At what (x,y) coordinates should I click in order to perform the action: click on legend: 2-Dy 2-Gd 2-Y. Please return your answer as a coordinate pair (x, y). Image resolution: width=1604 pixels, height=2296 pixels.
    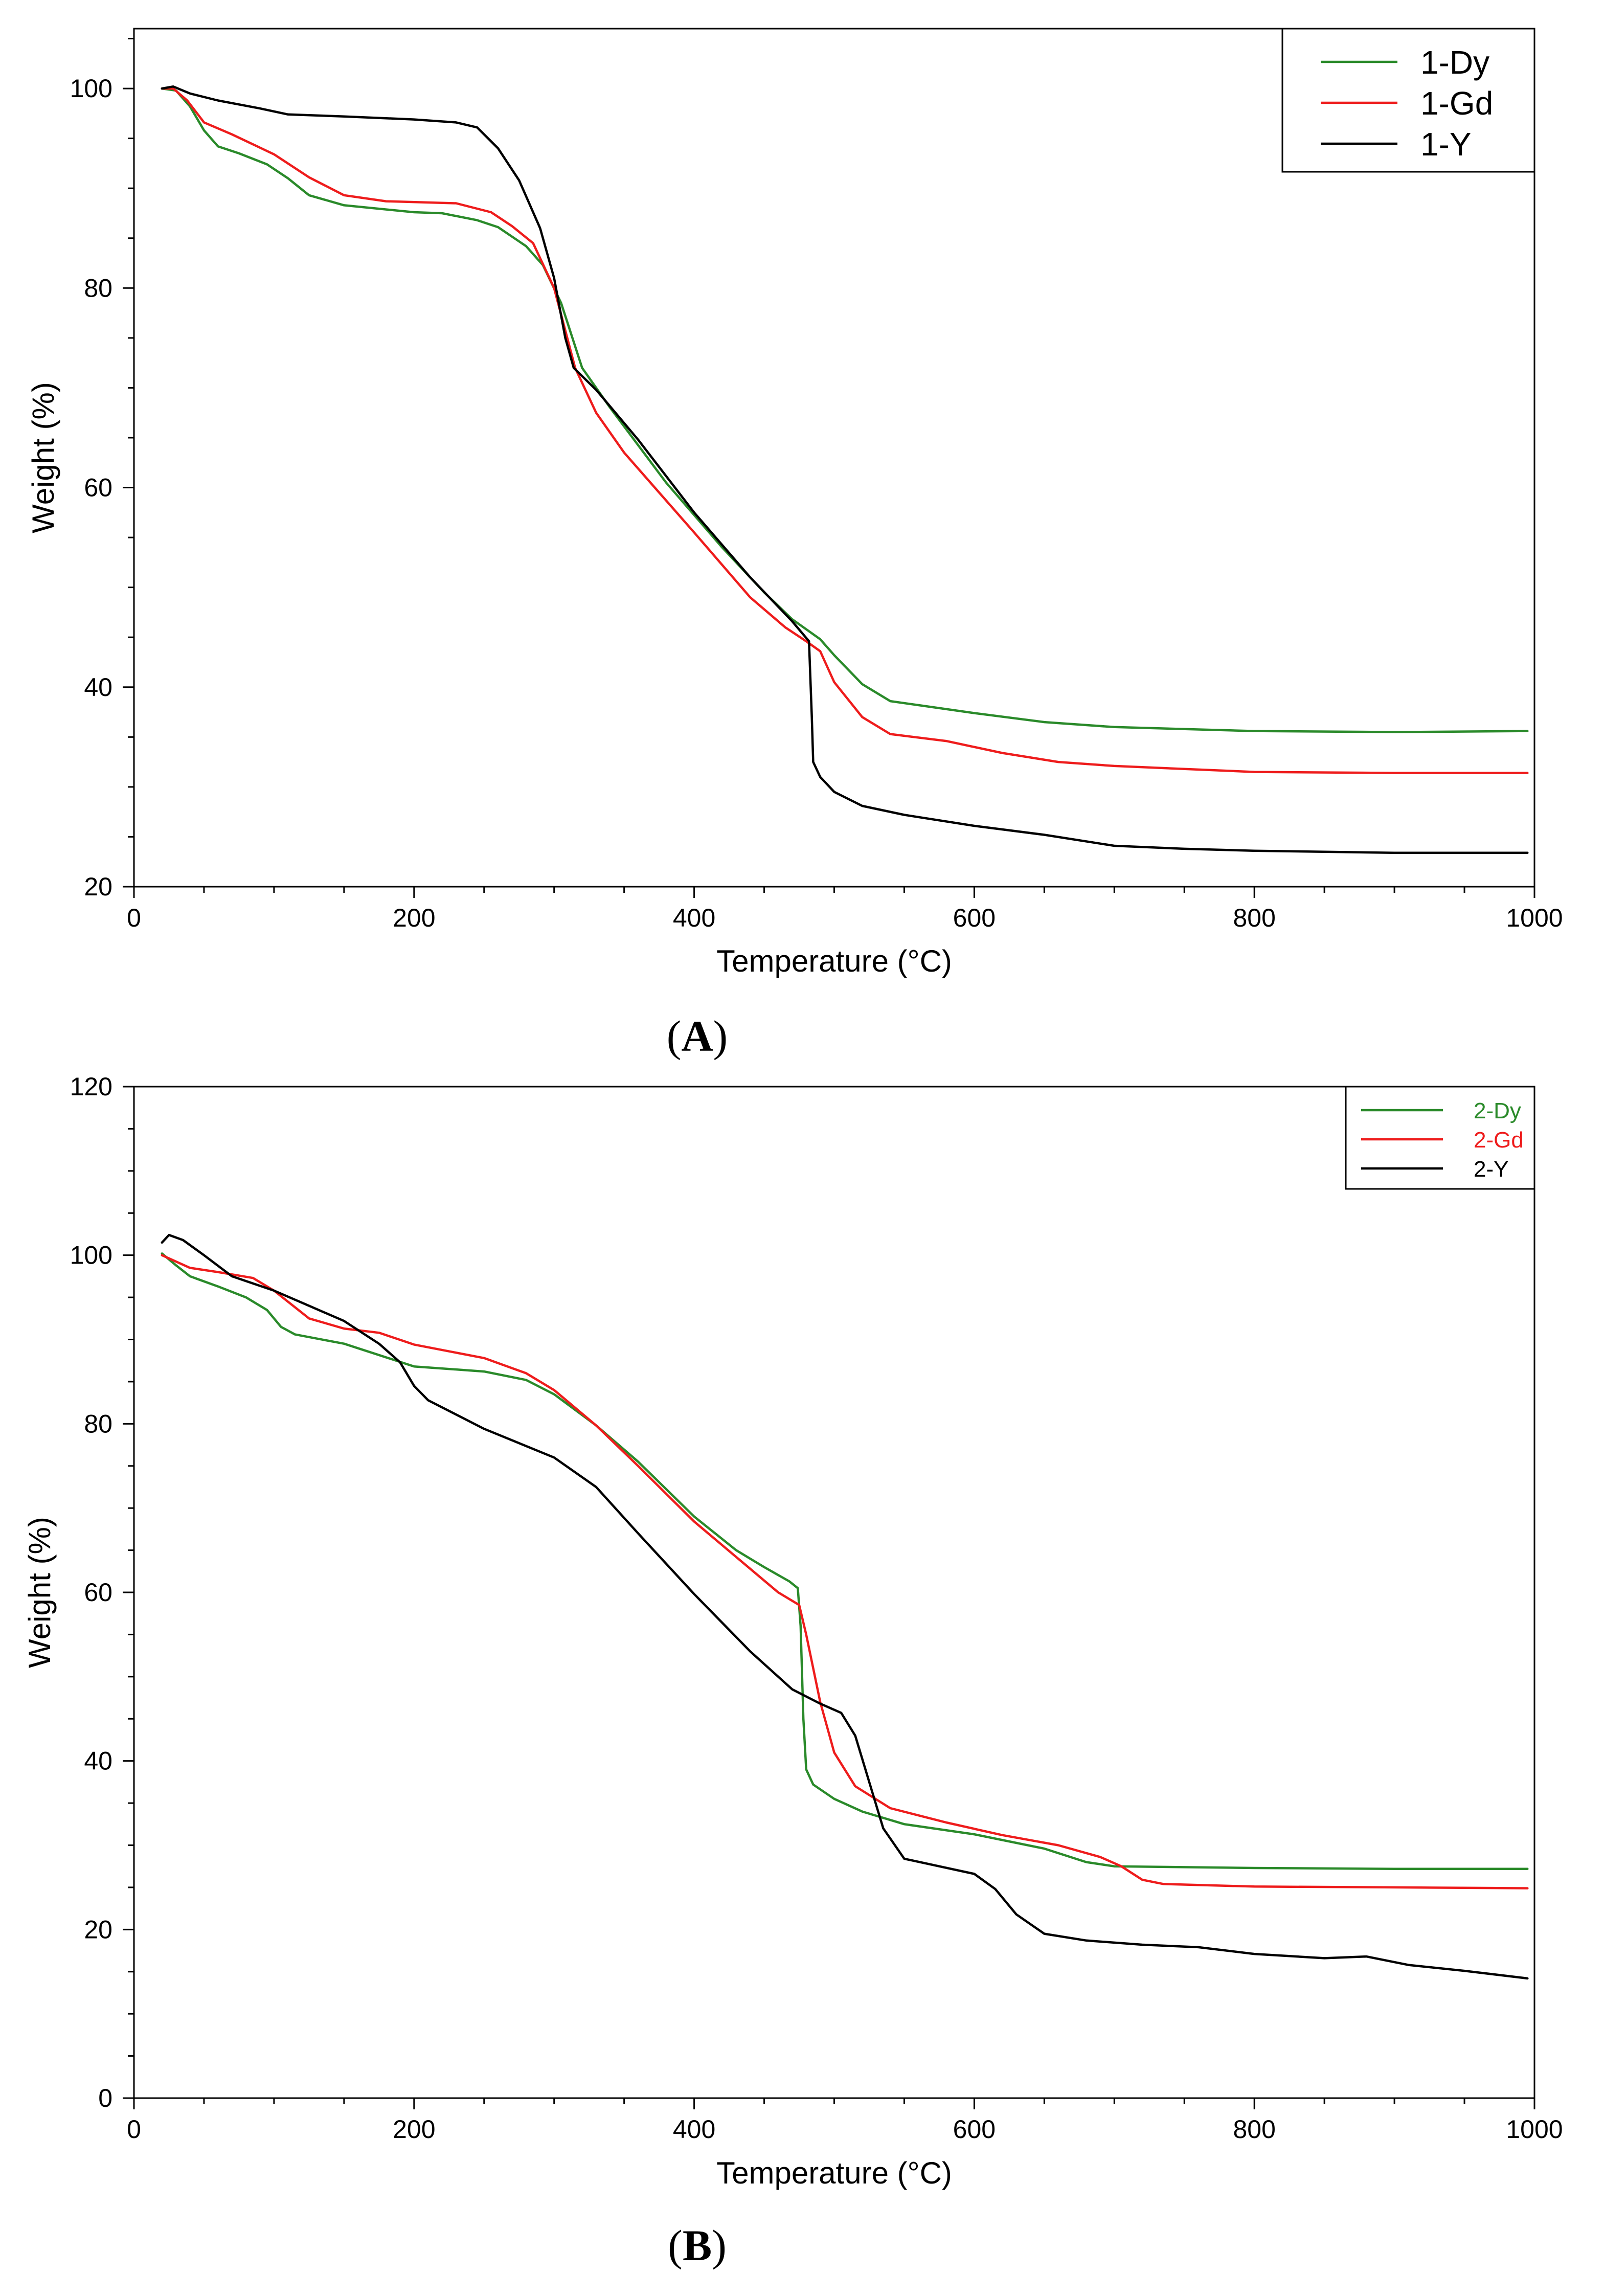
    Looking at the image, I should click on (1440, 1138).